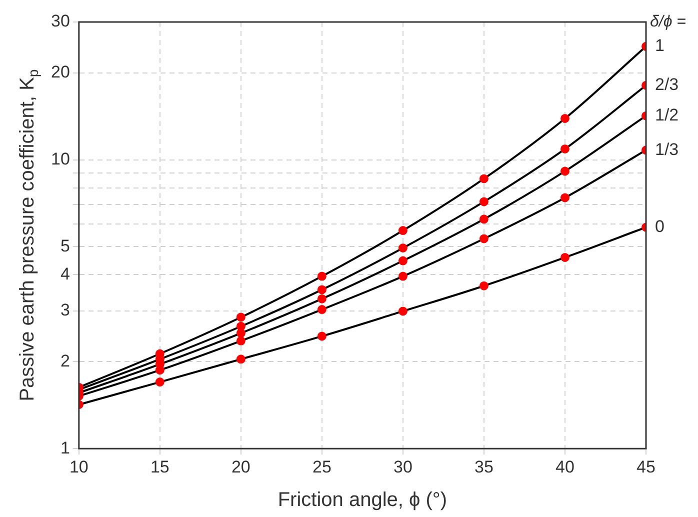 The image size is (698, 517). Describe the element at coordinates (65, 448) in the screenshot. I see `y-tick-label: 1` at that location.